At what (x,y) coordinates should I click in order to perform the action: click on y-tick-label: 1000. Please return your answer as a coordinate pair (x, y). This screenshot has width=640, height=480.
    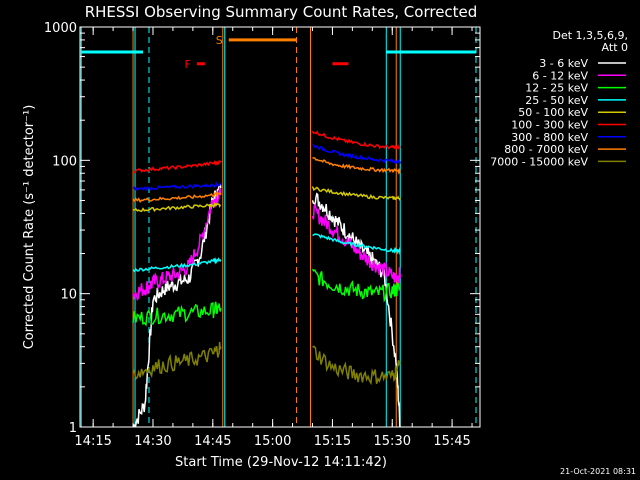
    Looking at the image, I should click on (60, 28).